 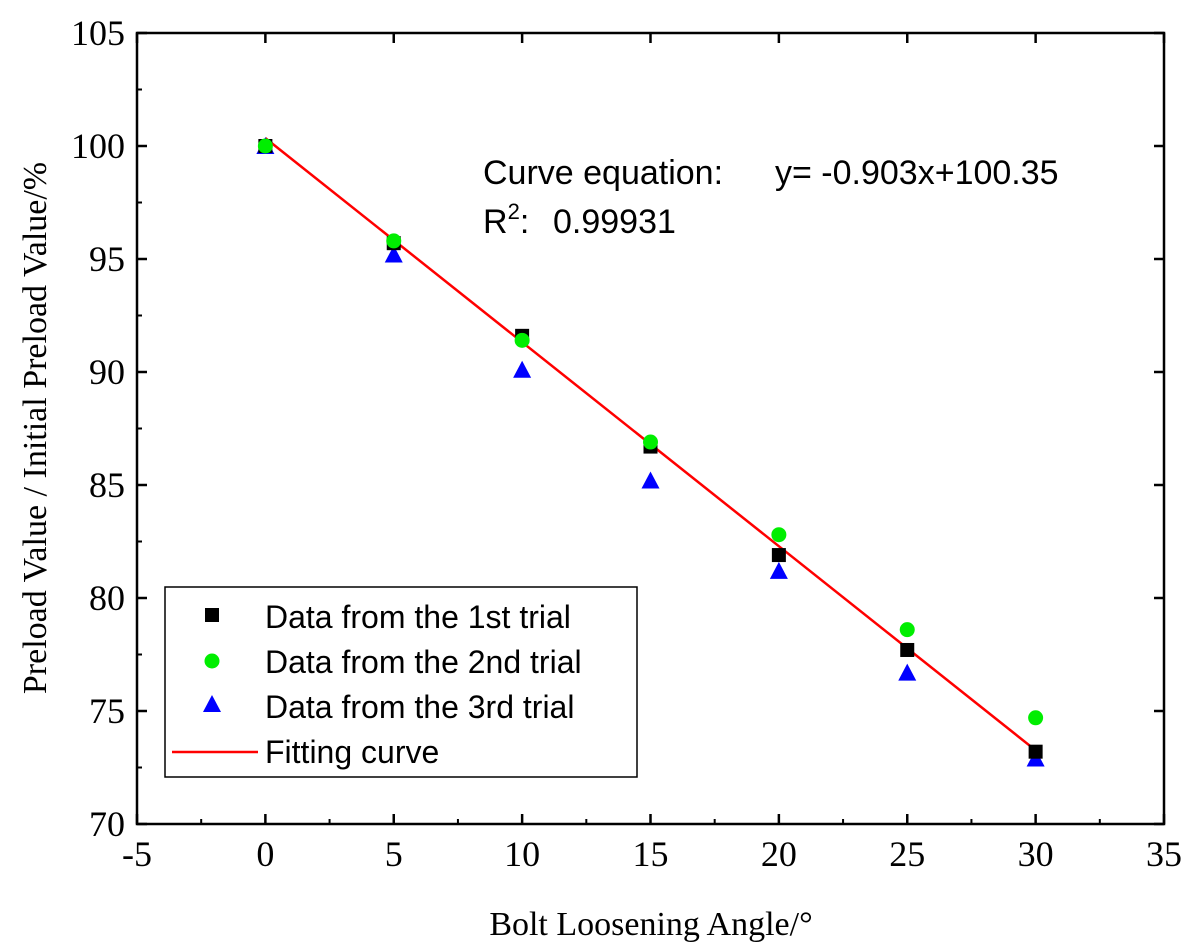 What do you see at coordinates (651, 854) in the screenshot?
I see `x-tick-label: 15` at bounding box center [651, 854].